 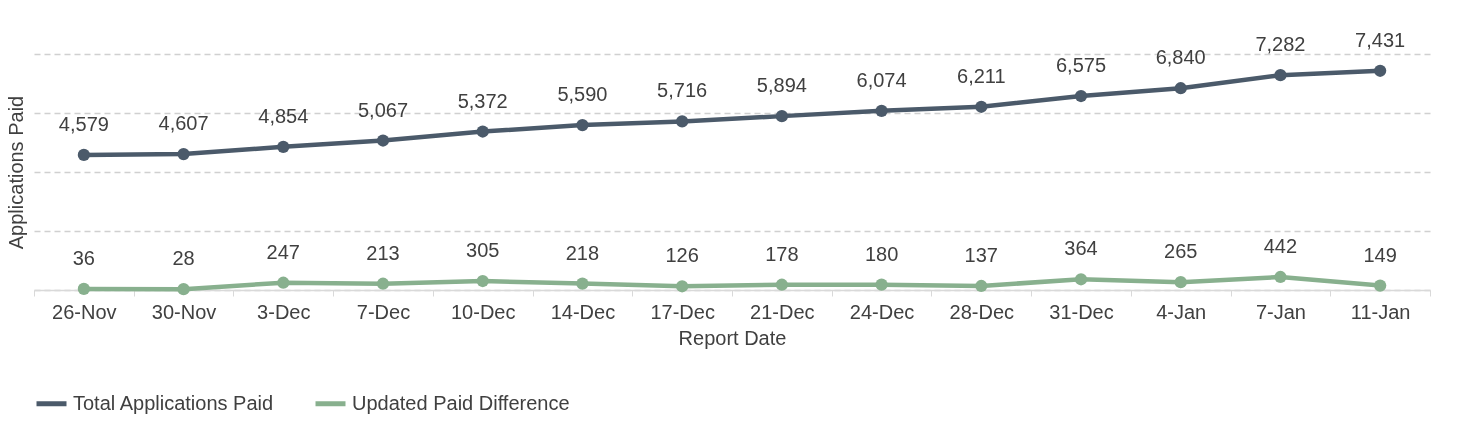 What do you see at coordinates (1280, 245) in the screenshot?
I see `data-label: 442` at bounding box center [1280, 245].